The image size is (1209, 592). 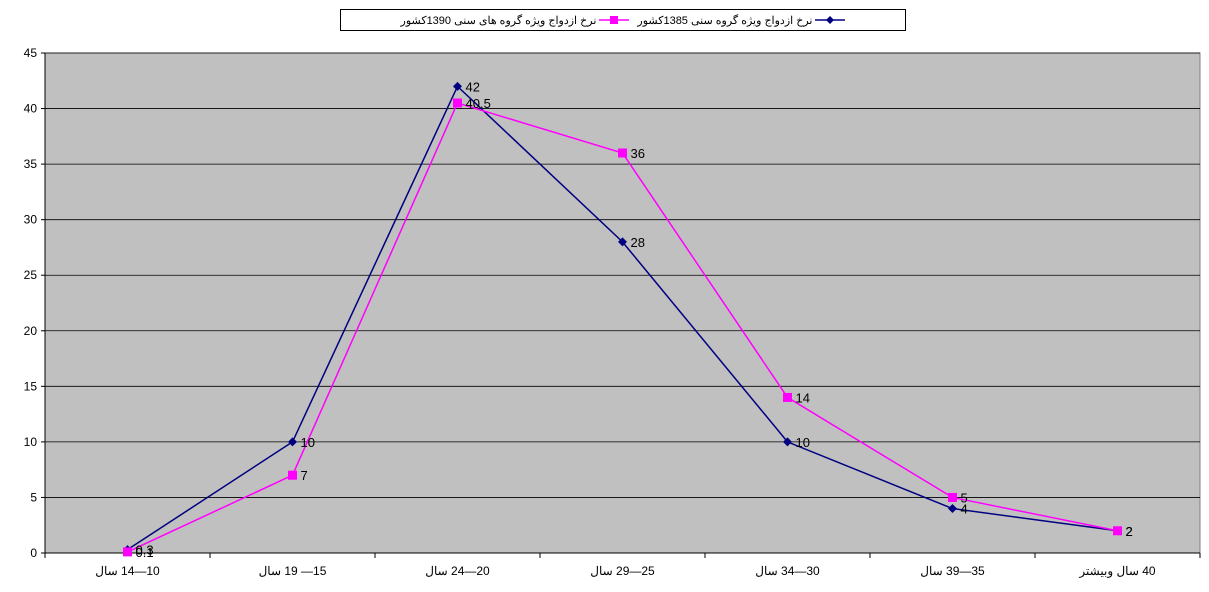 What do you see at coordinates (964, 497) in the screenshot?
I see `series-2-data-label-5: 5` at bounding box center [964, 497].